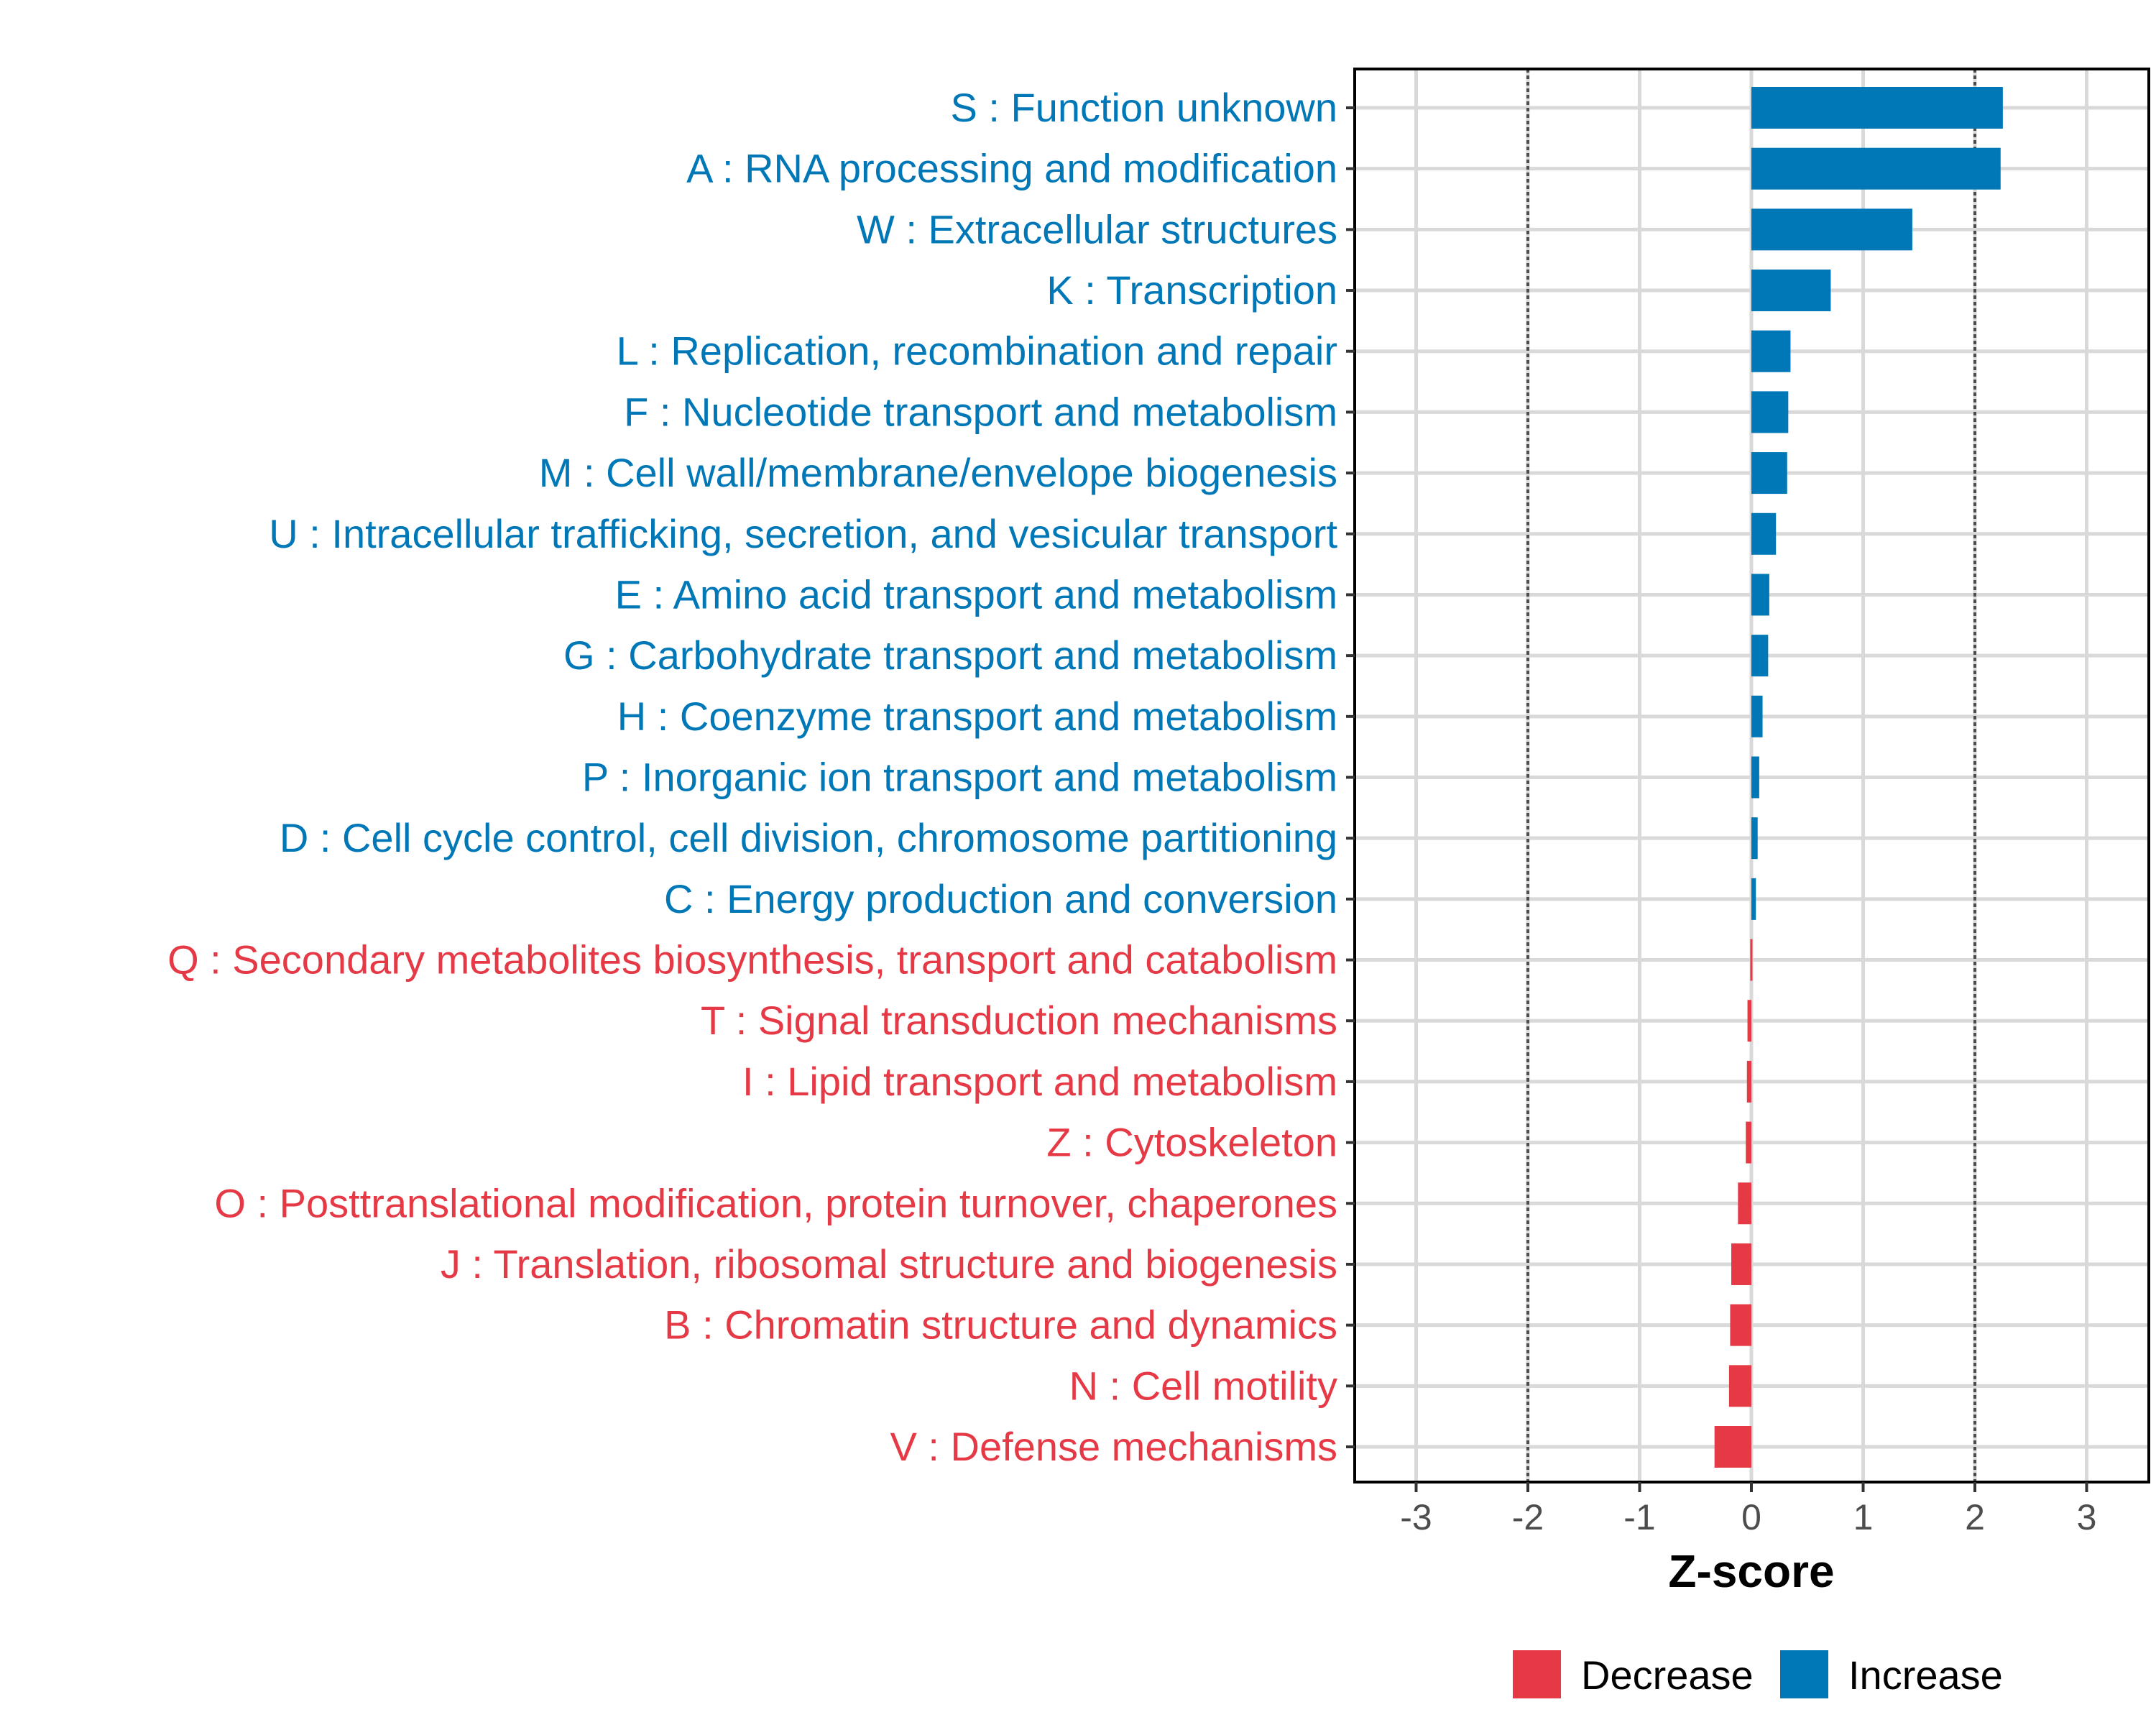 Image resolution: width=2156 pixels, height=1725 pixels. What do you see at coordinates (1019, 1020) in the screenshot?
I see `category-label: T : Signal transduction mechanisms` at bounding box center [1019, 1020].